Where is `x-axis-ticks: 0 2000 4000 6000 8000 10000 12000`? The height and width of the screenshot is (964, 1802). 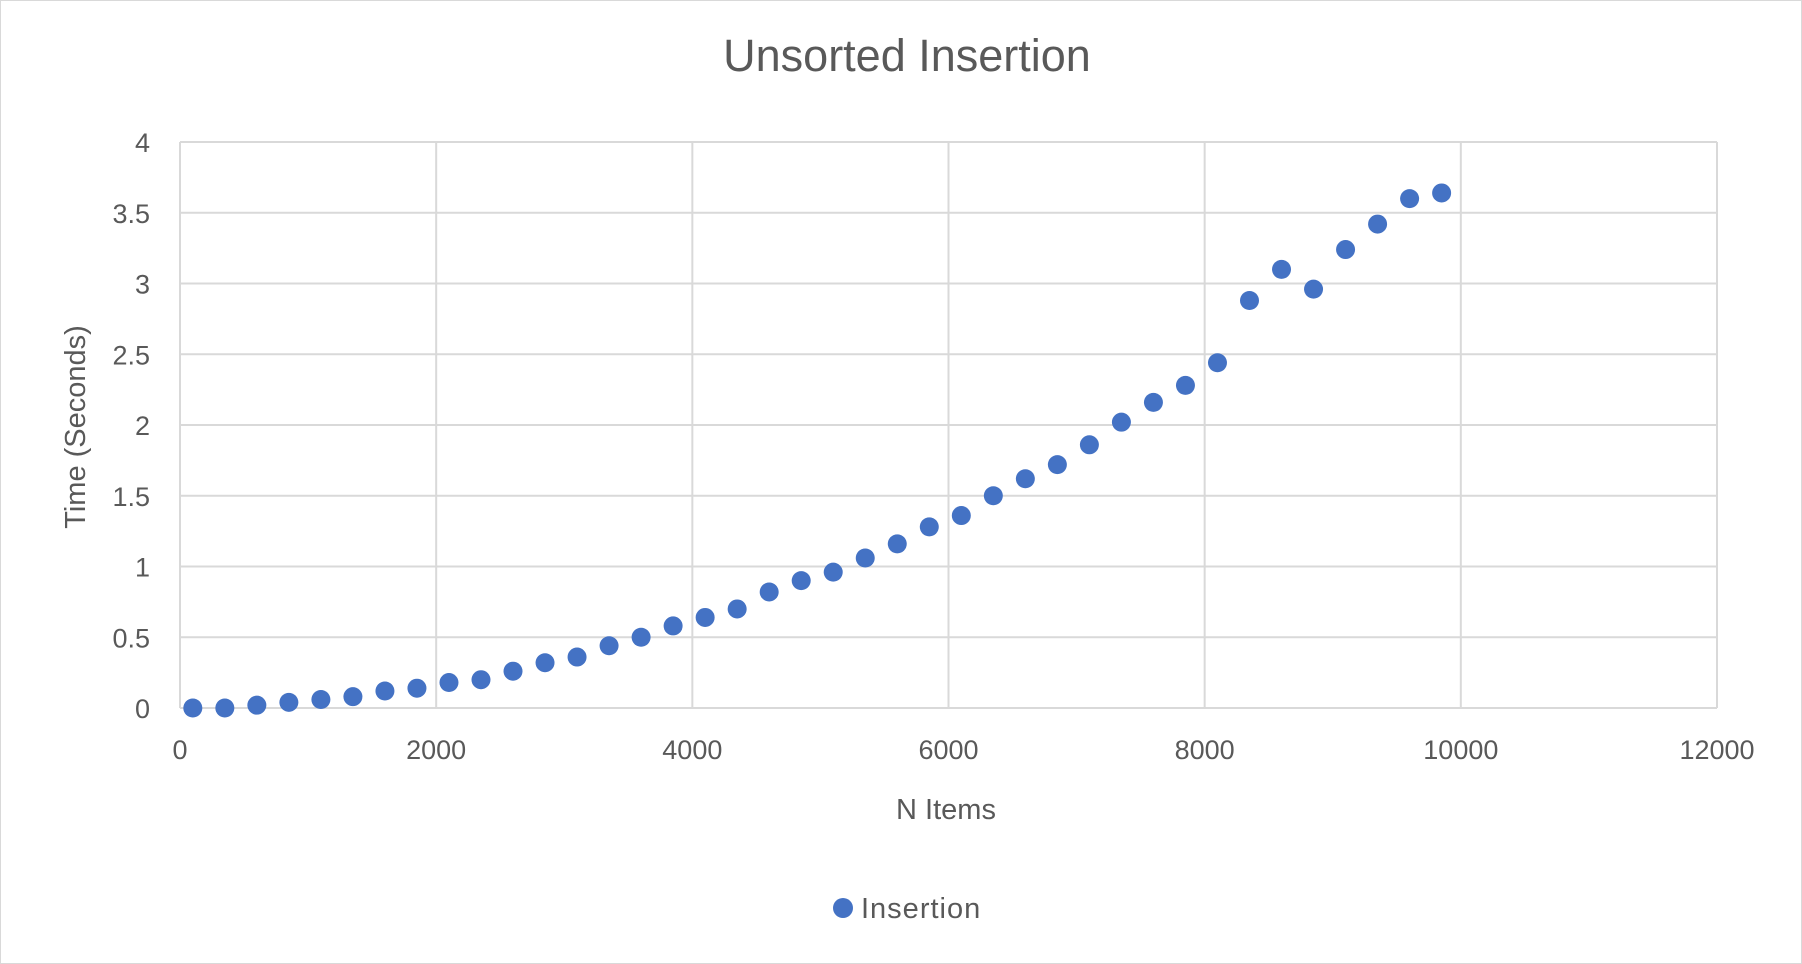
x-axis-ticks: 0 2000 4000 6000 8000 10000 12000 is located at coordinates (963, 750).